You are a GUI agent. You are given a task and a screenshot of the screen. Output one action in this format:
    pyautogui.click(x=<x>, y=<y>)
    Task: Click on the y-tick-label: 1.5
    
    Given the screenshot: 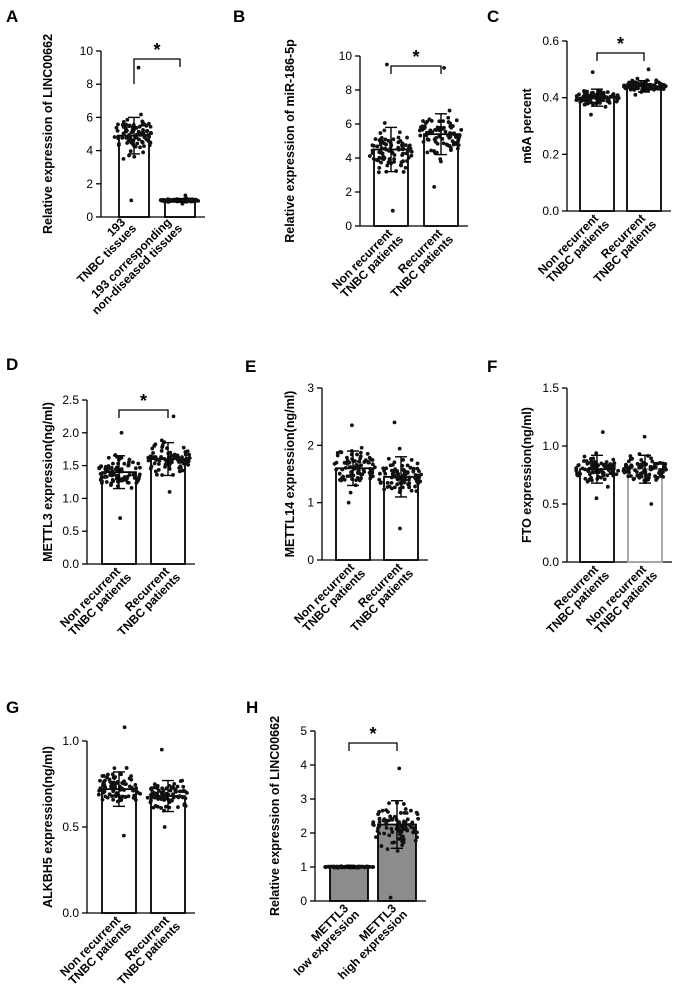 What is the action you would take?
    pyautogui.click(x=70, y=466)
    